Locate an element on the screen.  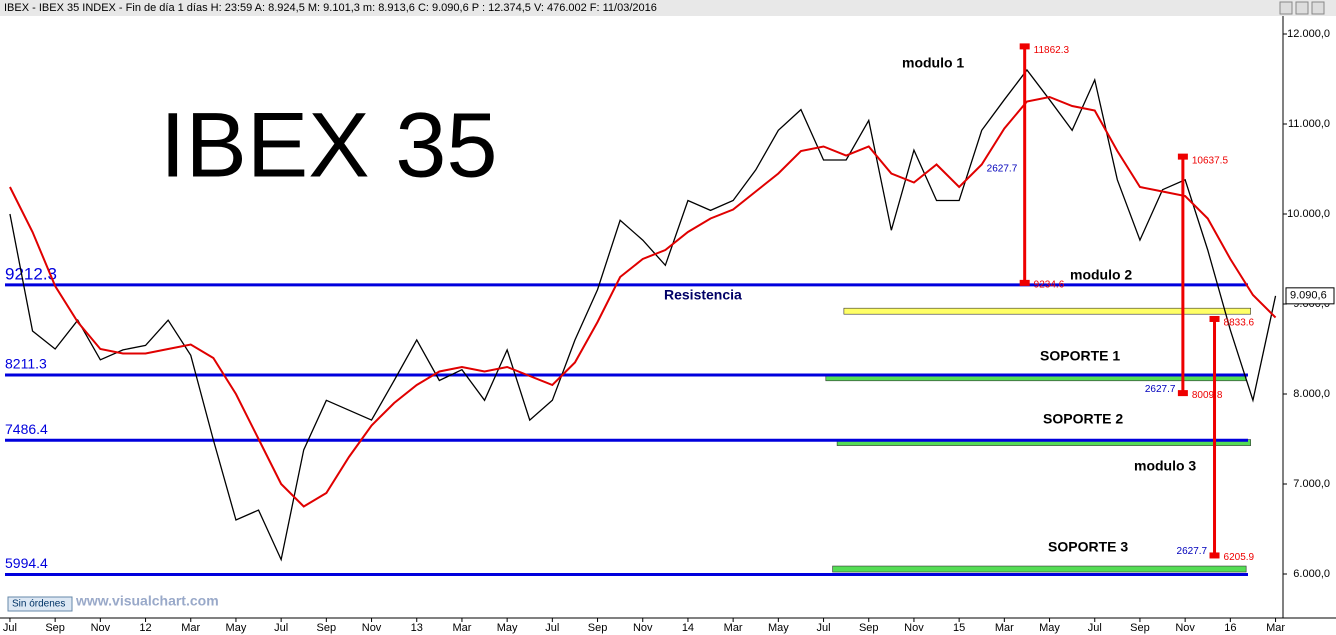
last-price-box is located at coordinates (1310, 296).